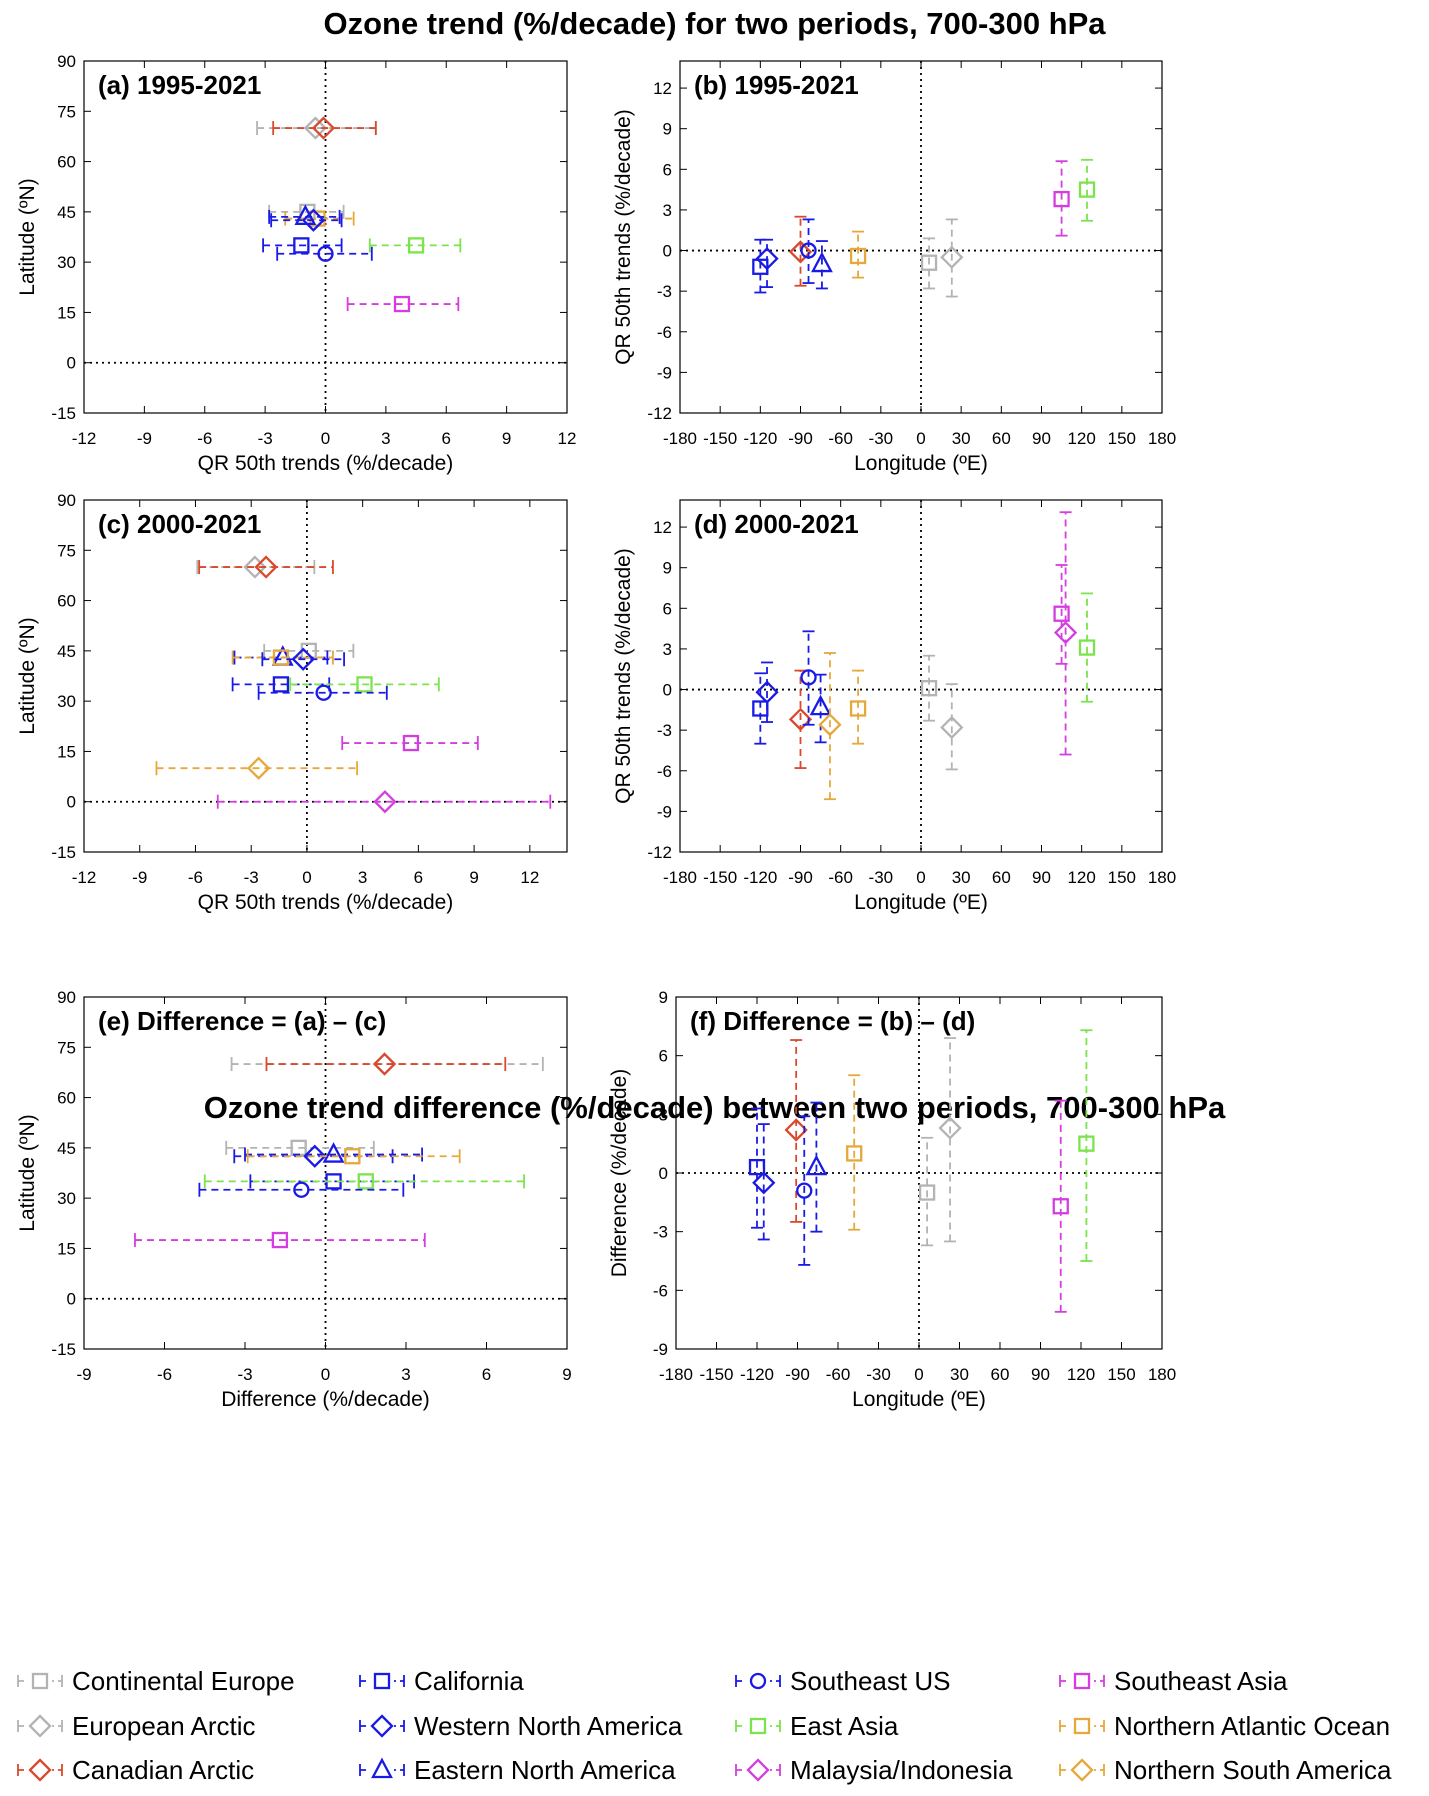  I want to click on legend-label: Malaysia/Indonesia, so click(901, 1770).